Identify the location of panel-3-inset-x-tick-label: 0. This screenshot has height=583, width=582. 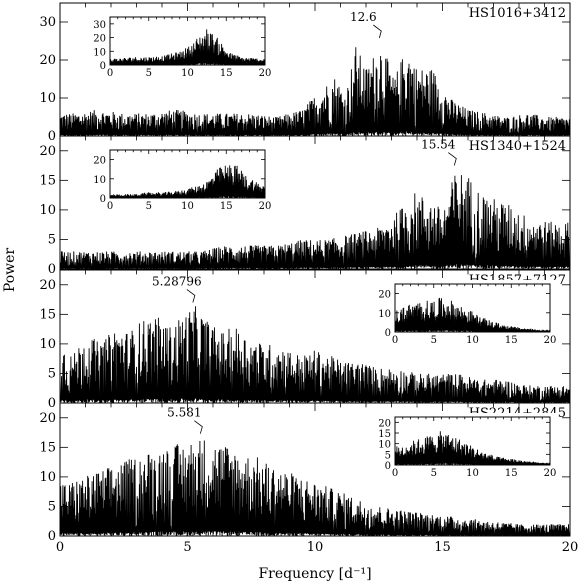
(395, 340).